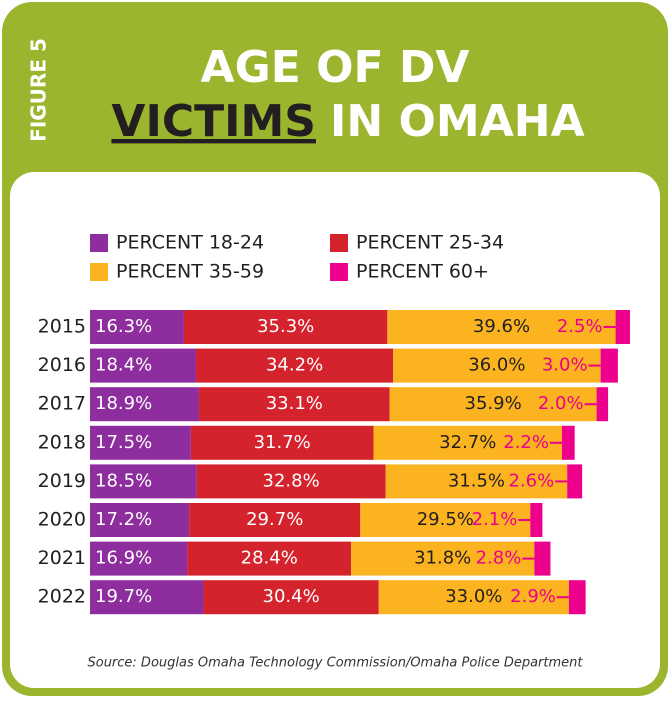 The width and height of the screenshot is (670, 702). Describe the element at coordinates (335, 67) in the screenshot. I see `chart-title: AGE OF DV` at that location.